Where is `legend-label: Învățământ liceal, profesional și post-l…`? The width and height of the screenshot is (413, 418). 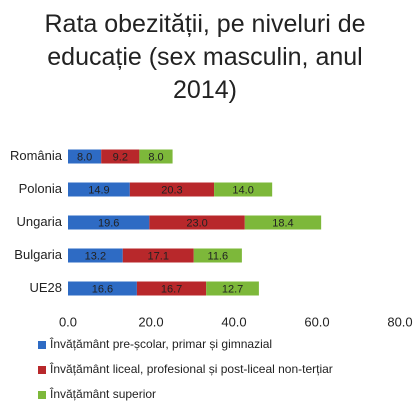
legend-label: Învățământ liceal, profesional și post-l… is located at coordinates (191, 368).